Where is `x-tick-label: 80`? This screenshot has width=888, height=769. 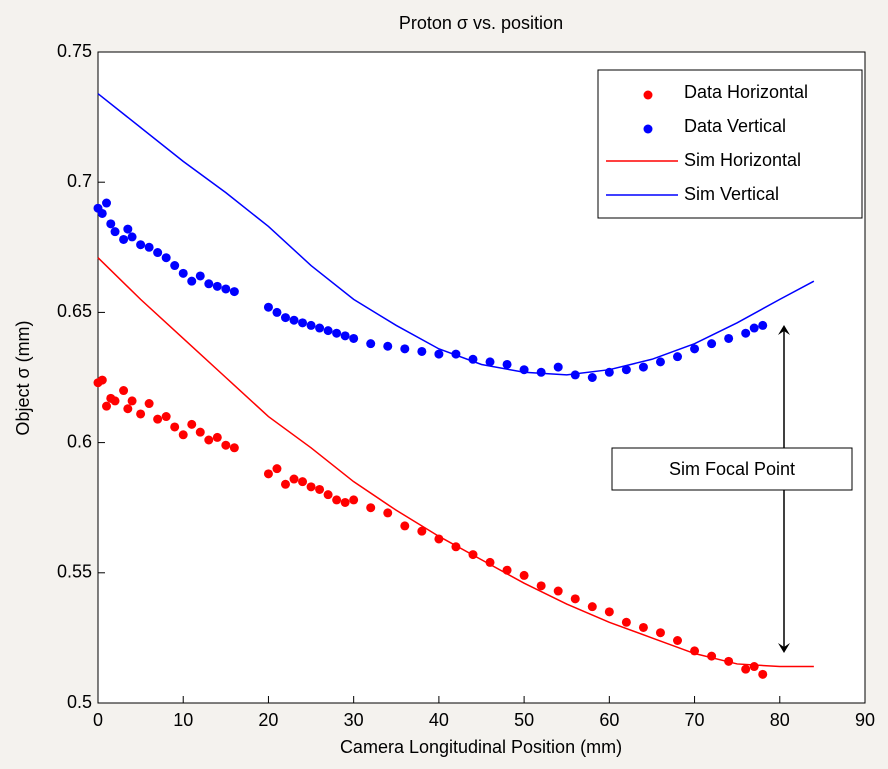 x-tick-label: 80 is located at coordinates (780, 720).